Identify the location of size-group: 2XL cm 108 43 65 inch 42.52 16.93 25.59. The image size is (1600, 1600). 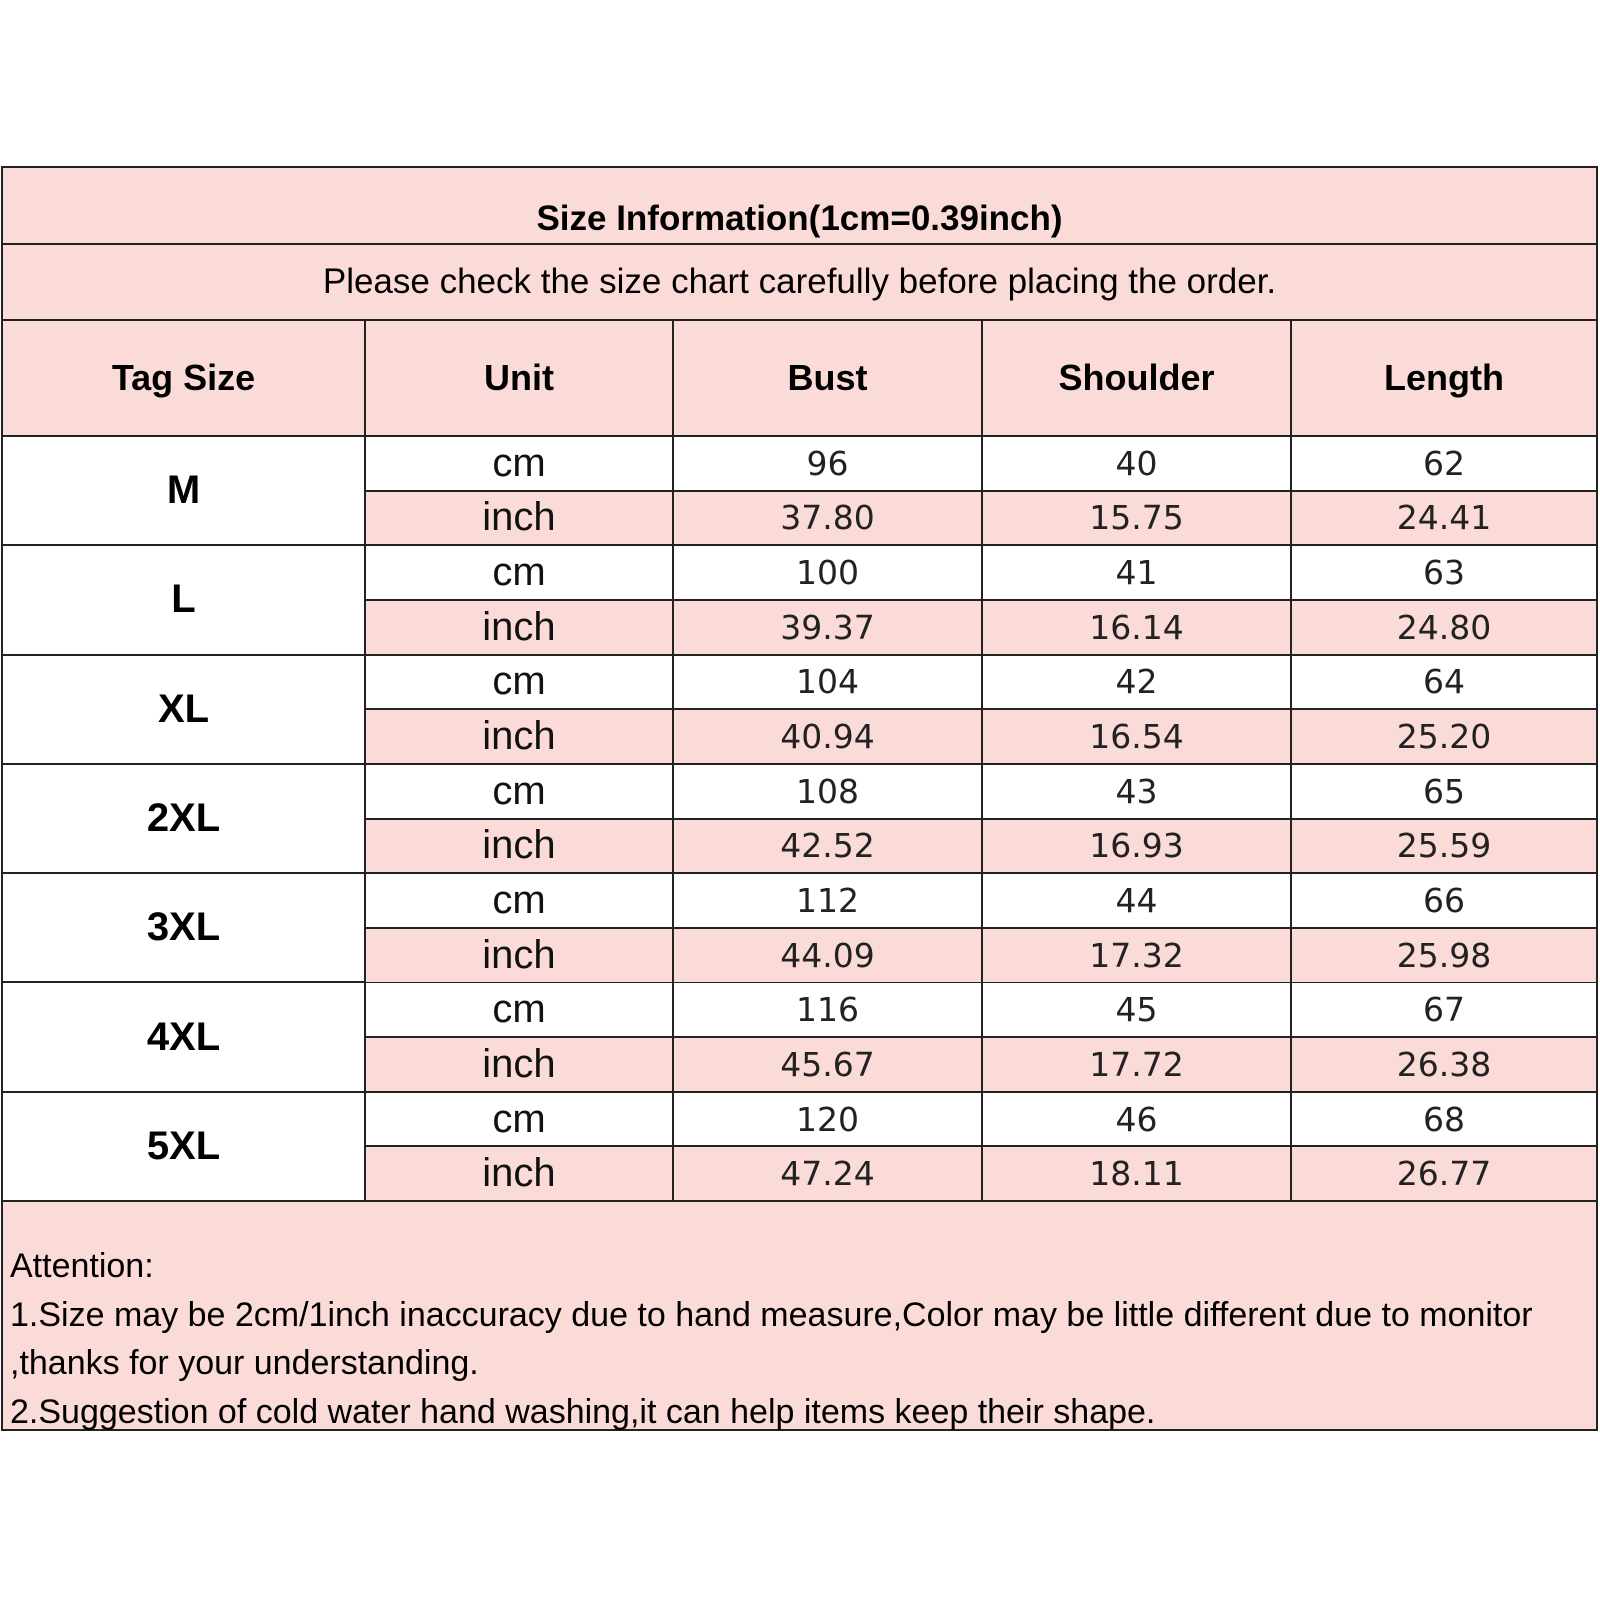
(799, 819).